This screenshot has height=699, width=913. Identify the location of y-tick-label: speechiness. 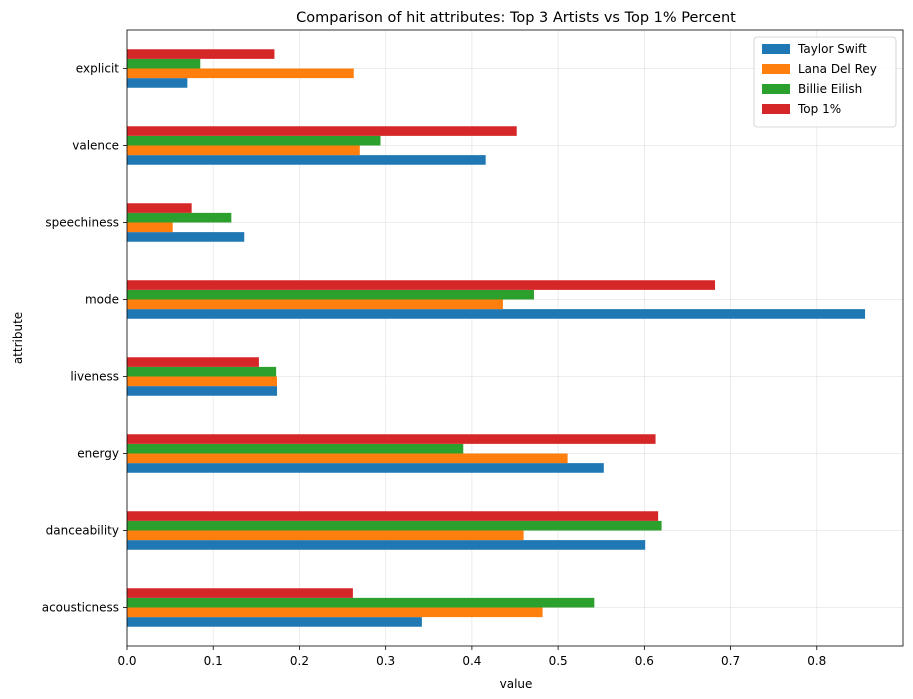
(82, 223).